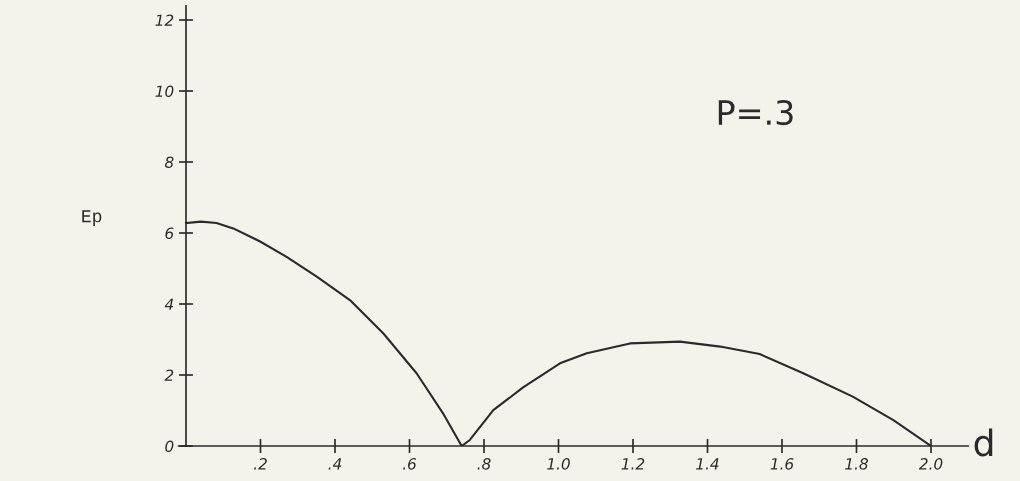 Image resolution: width=1020 pixels, height=481 pixels. What do you see at coordinates (335, 464) in the screenshot?
I see `x-tick-label: .4` at bounding box center [335, 464].